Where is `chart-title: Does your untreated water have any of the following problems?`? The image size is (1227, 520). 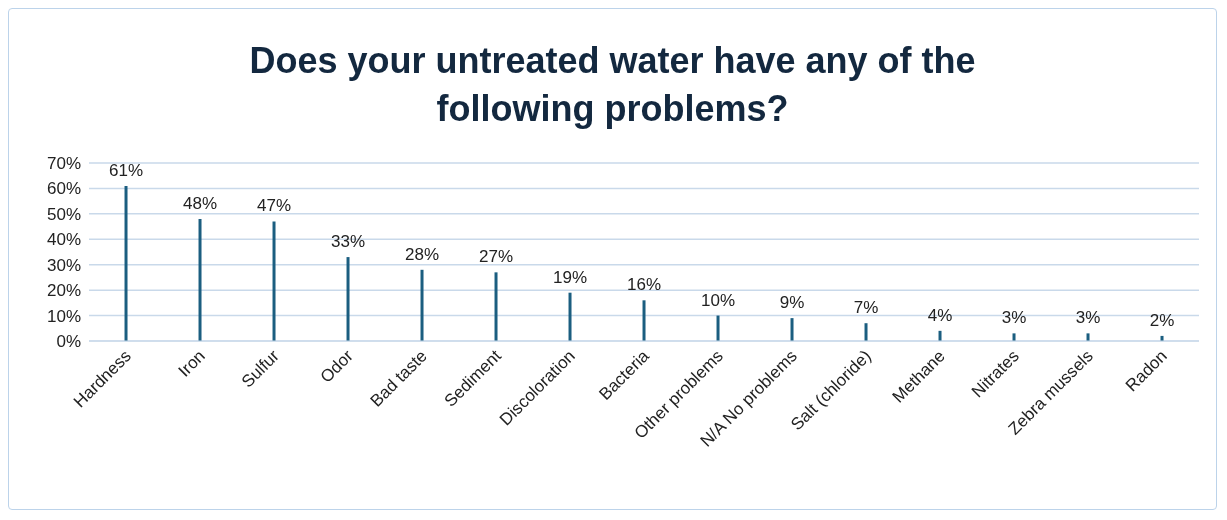 chart-title: Does your untreated water have any of the following problems? is located at coordinates (612, 85).